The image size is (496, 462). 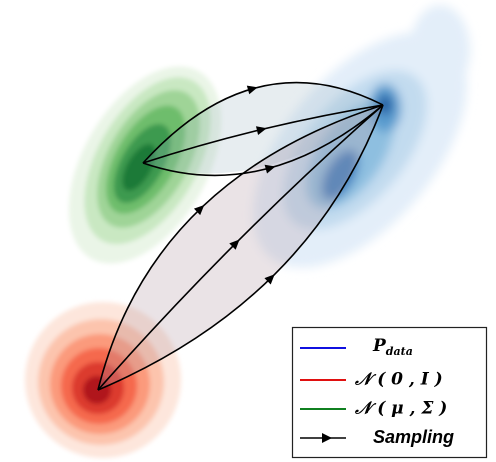 I want to click on legend-label: Pdata, so click(x=392, y=347).